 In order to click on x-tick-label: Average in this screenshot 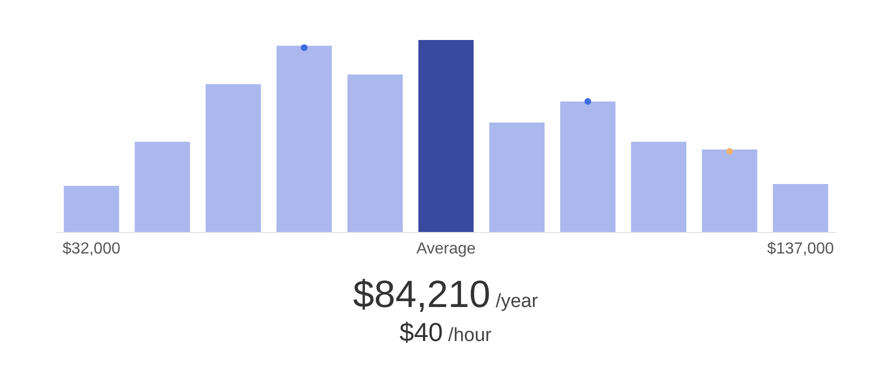, I will do `click(446, 249)`.